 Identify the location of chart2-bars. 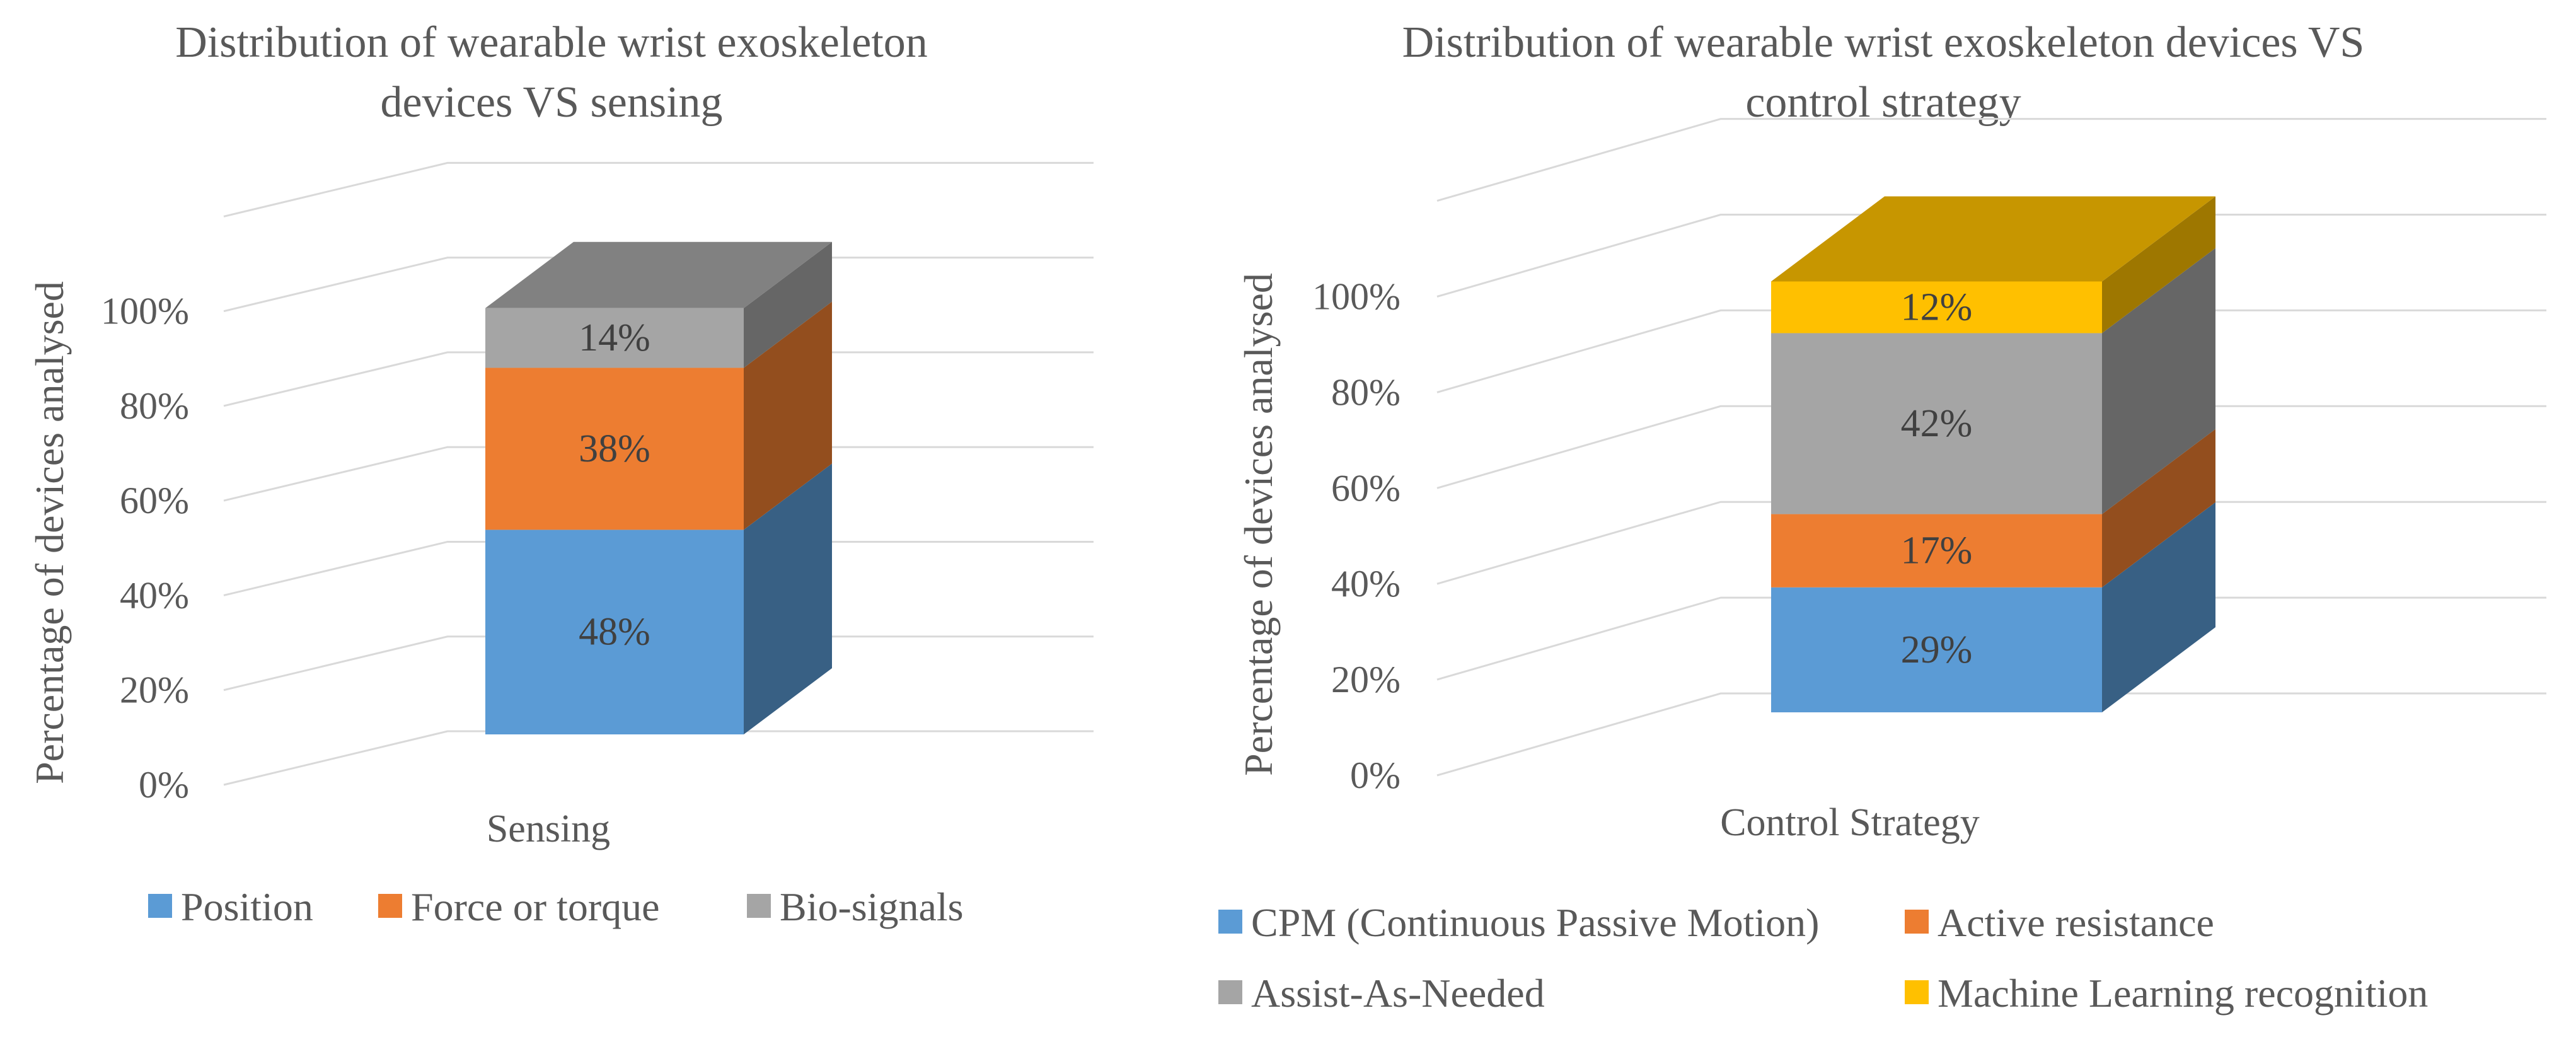
(1993, 454).